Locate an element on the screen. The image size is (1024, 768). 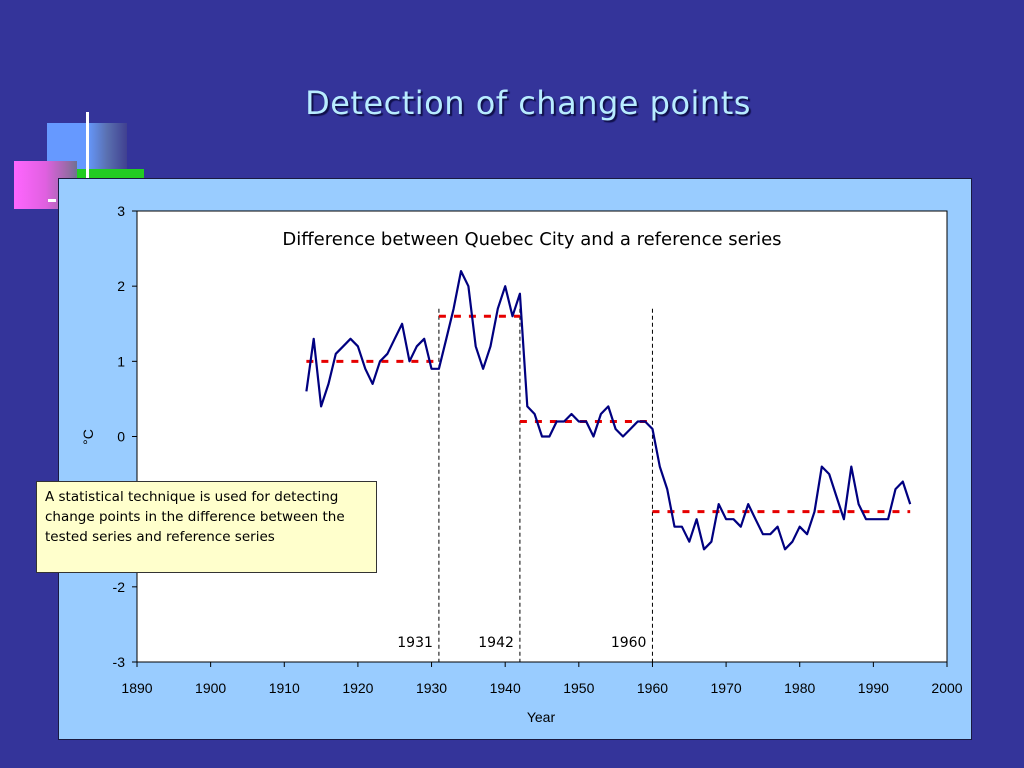
x-tick-label-1940: 1940 is located at coordinates (505, 688).